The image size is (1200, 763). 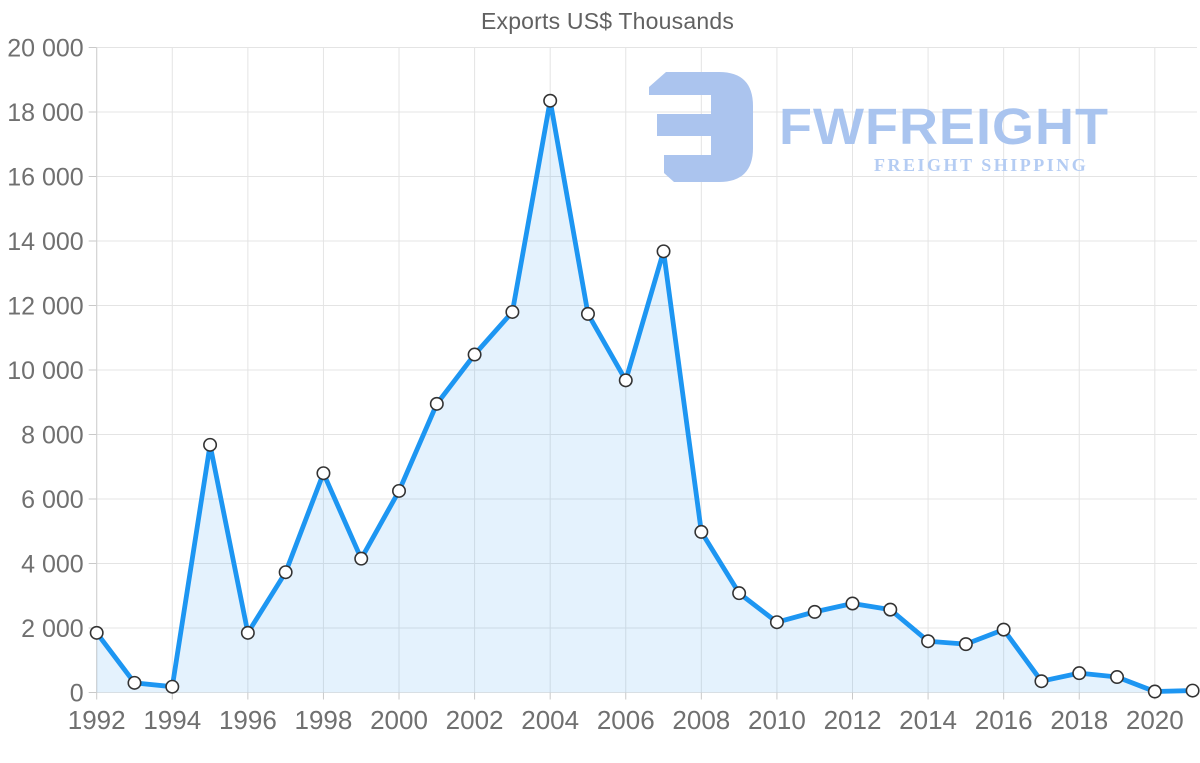 I want to click on y-axis-label: 6 000, so click(x=52, y=500).